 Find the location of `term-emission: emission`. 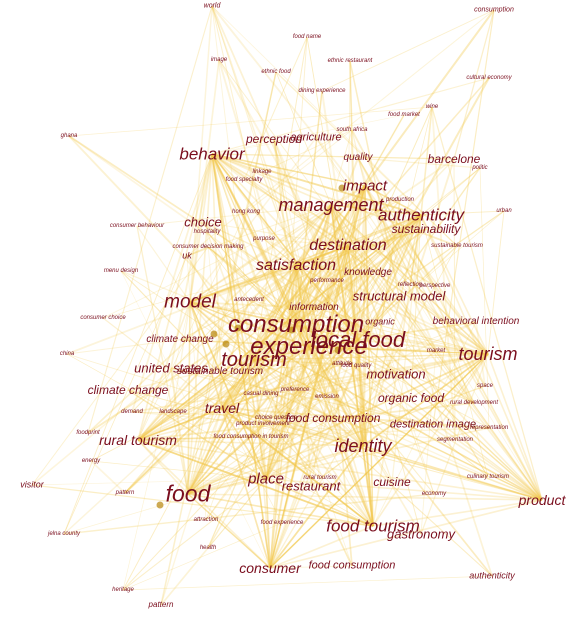

term-emission: emission is located at coordinates (327, 397).